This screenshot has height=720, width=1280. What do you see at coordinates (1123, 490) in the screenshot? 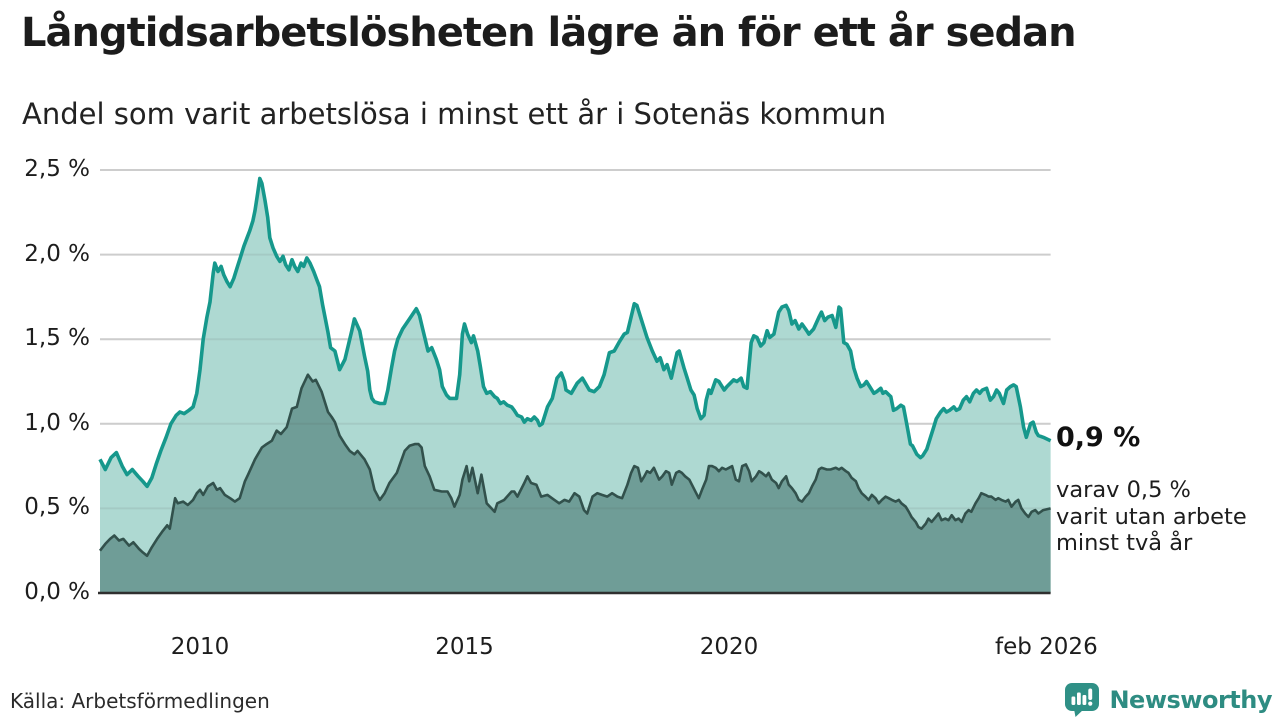
I see `end-note-line: varav 0,5 %` at bounding box center [1123, 490].